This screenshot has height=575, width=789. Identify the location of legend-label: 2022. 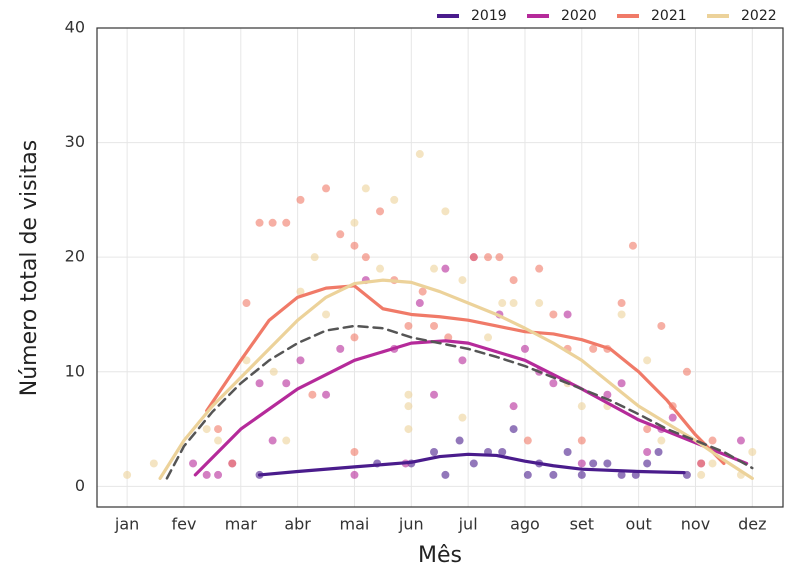
(759, 16).